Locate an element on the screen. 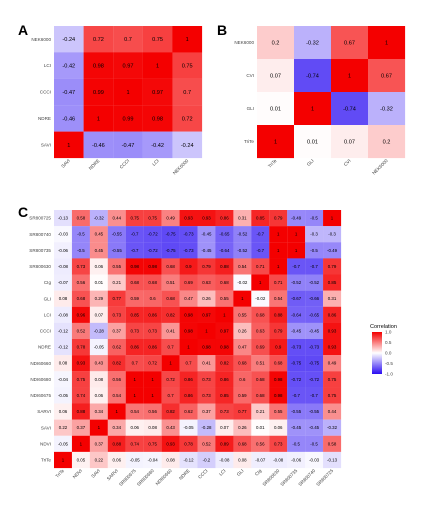 The height and width of the screenshot is (514, 421). cell-value-label: 0.6 is located at coordinates (153, 298).